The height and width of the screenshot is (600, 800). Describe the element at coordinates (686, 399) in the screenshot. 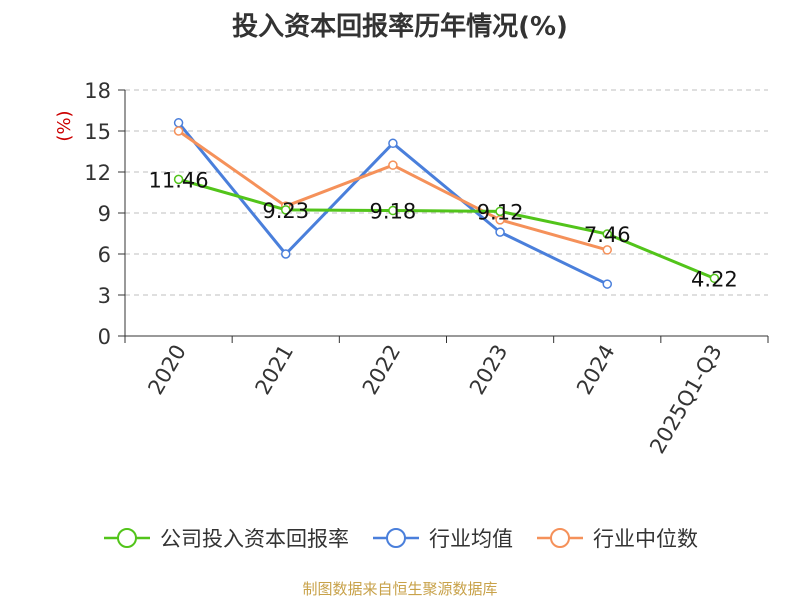

I see `x-tick-label: 2025Q1-Q3` at that location.